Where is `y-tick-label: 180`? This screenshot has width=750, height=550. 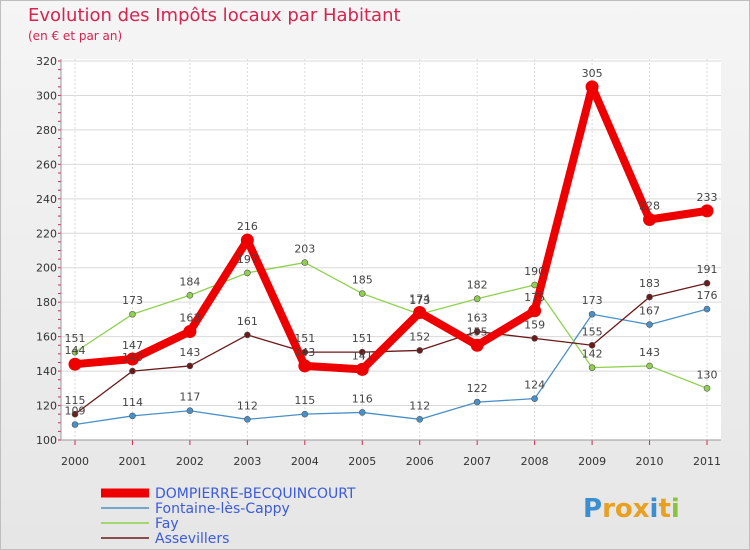
y-tick-label: 180 is located at coordinates (46, 302).